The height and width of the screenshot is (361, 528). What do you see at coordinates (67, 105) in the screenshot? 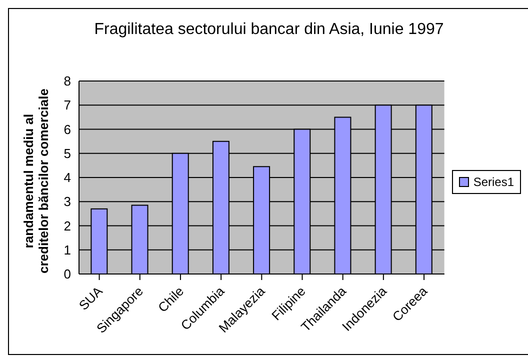
I see `y-tick-label: 7` at bounding box center [67, 105].